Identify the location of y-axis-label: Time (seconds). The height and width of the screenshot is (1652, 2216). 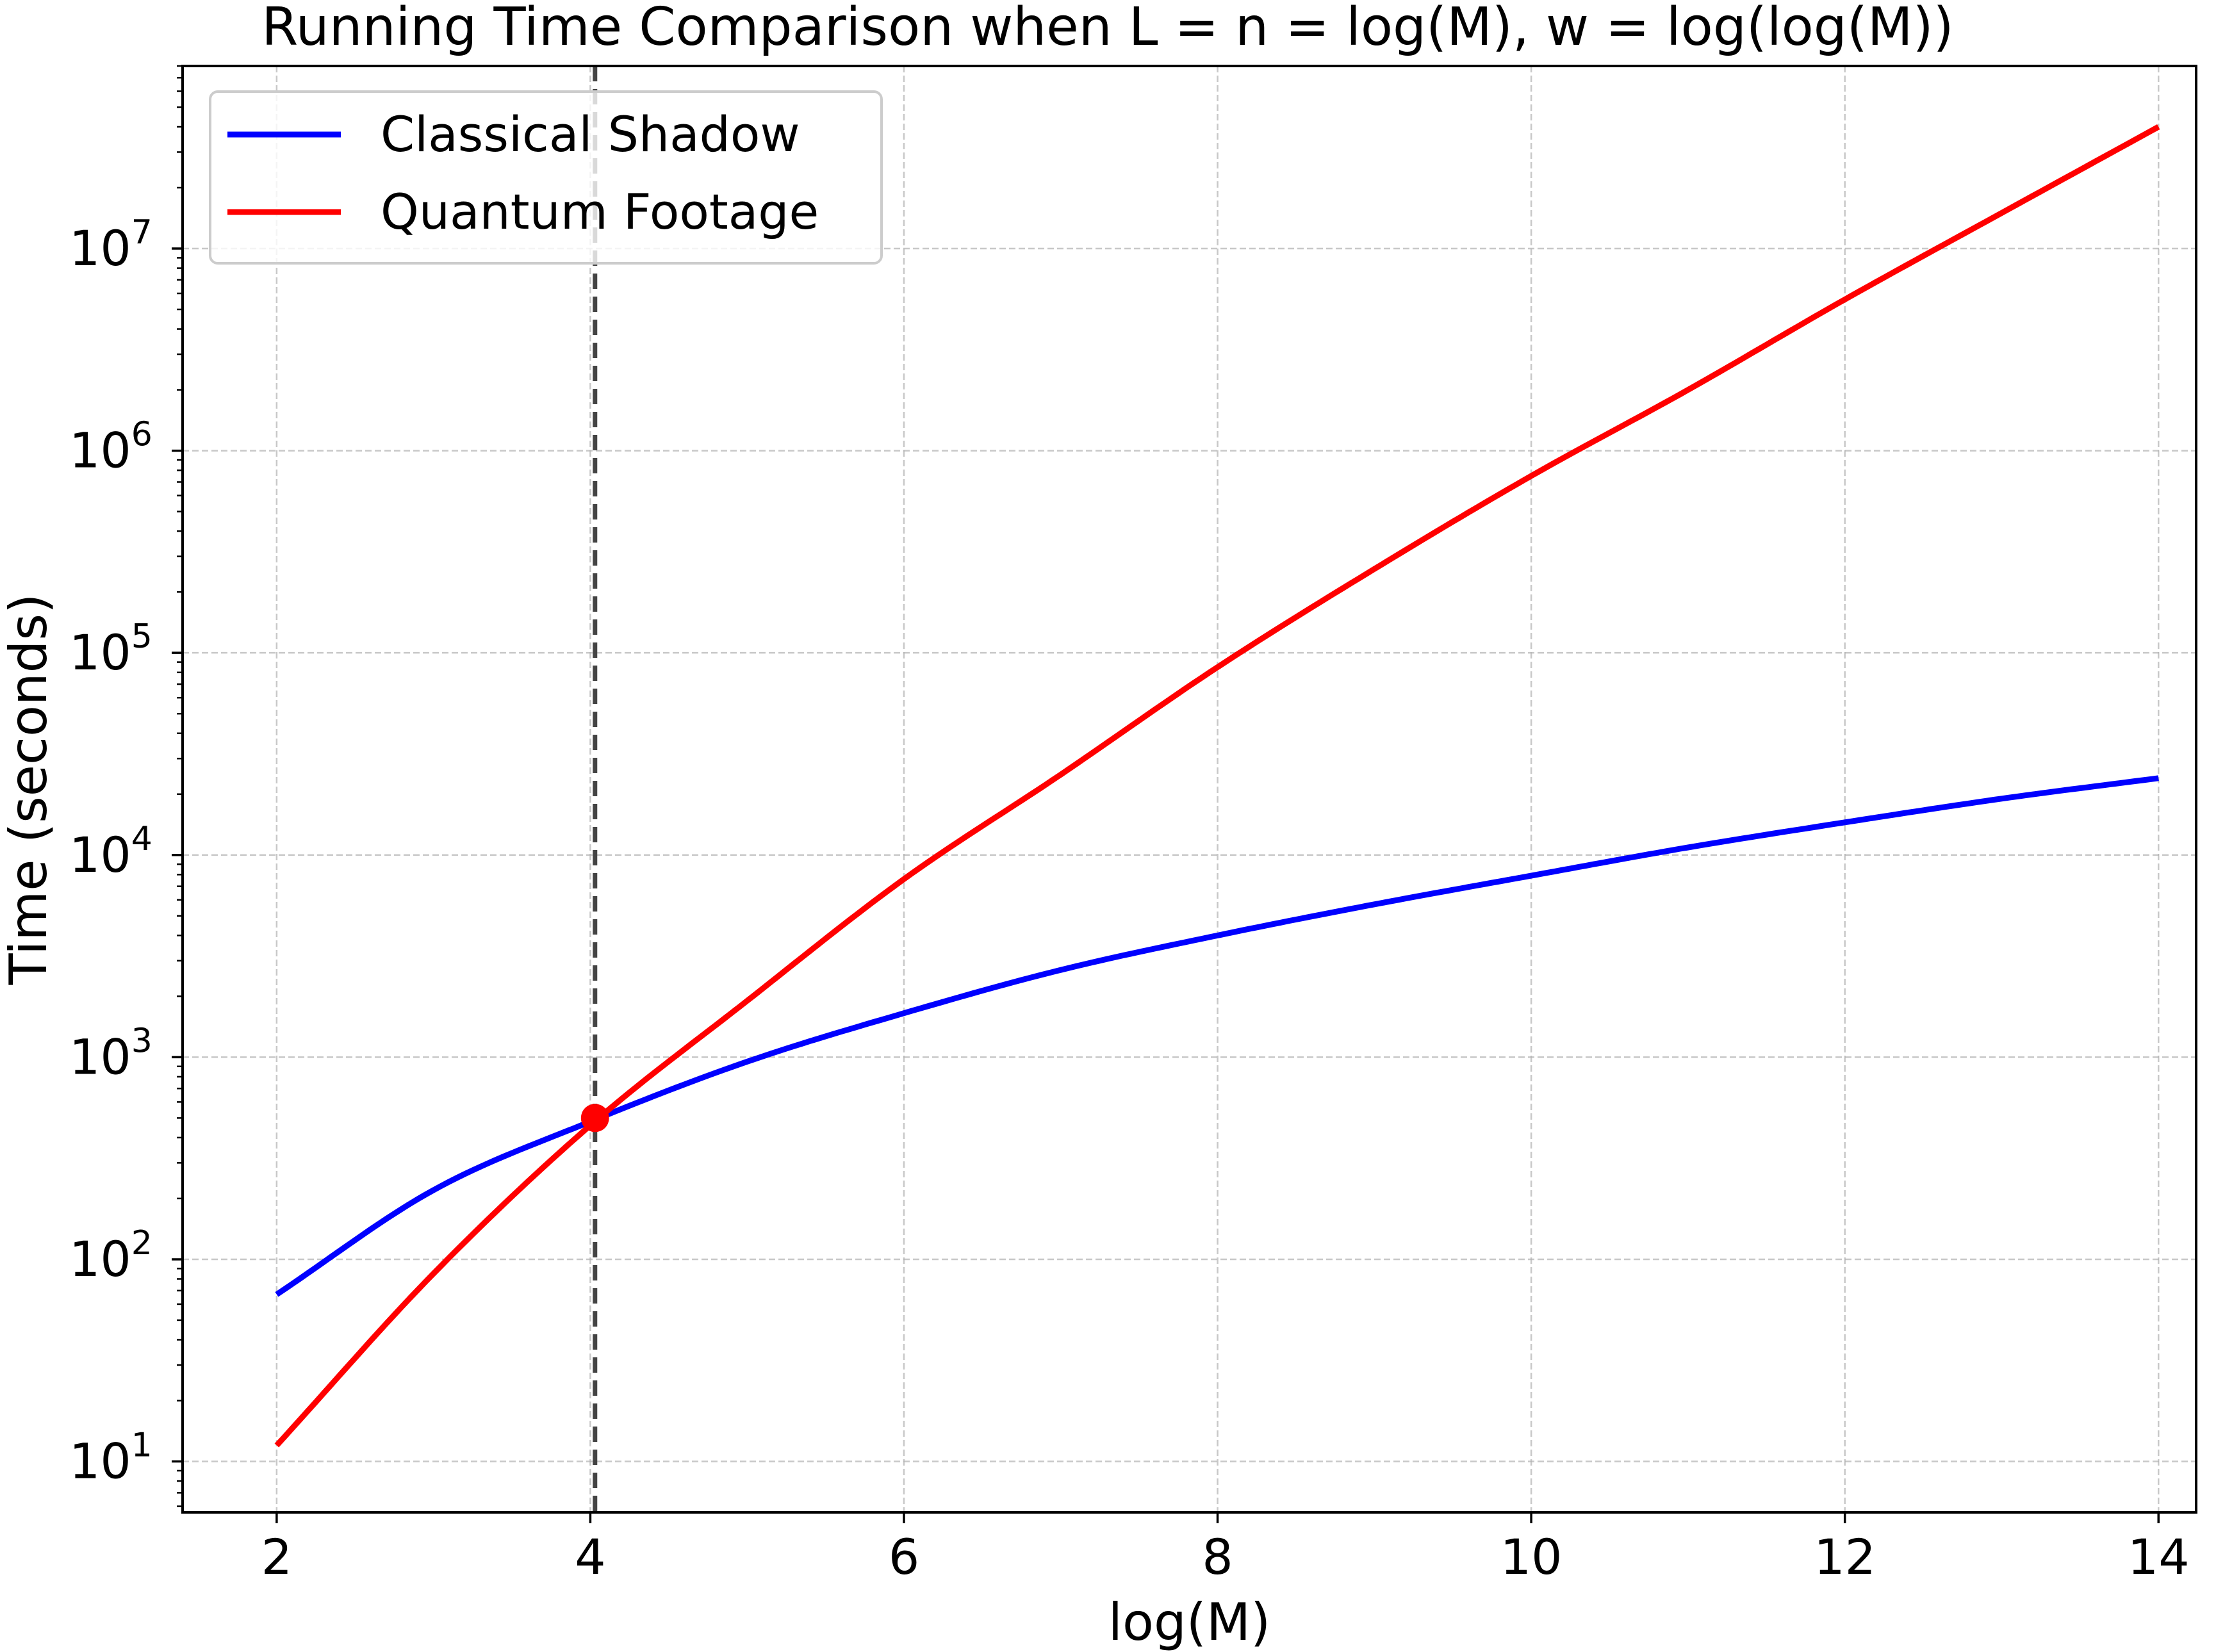
(29, 790).